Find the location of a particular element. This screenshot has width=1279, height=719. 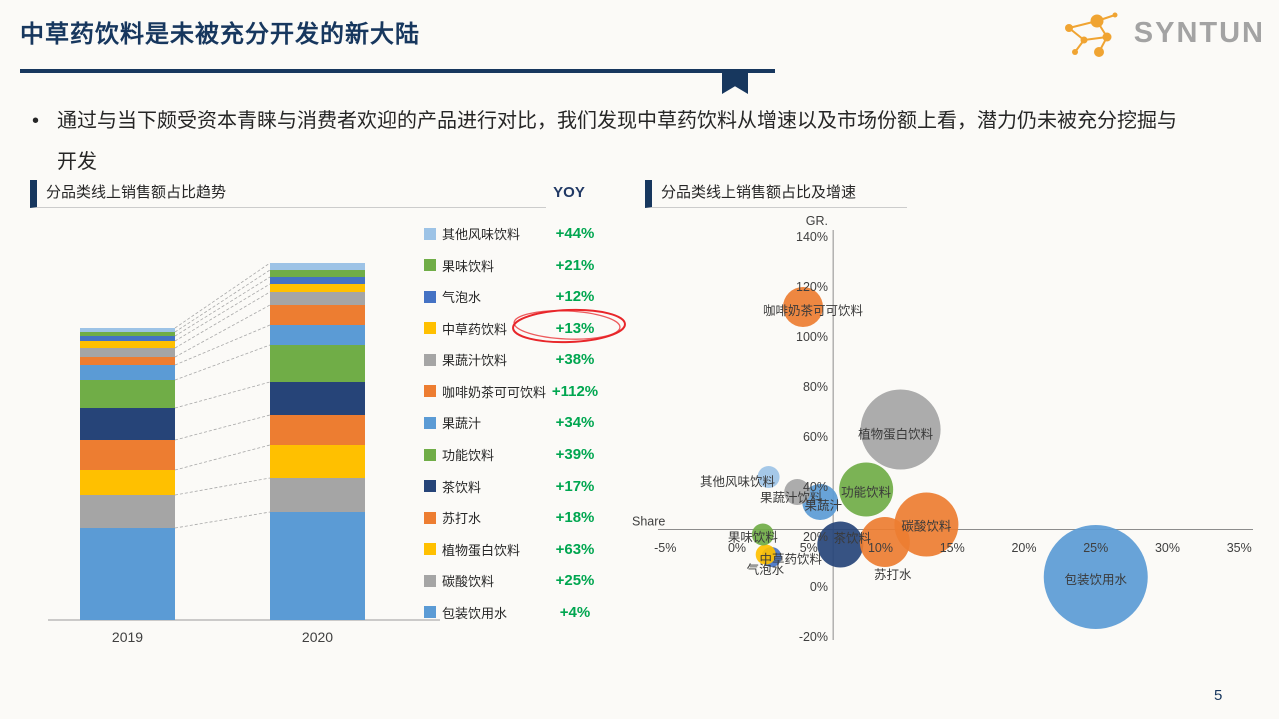

x-axis-tick-label: 2019 is located at coordinates (127, 637).